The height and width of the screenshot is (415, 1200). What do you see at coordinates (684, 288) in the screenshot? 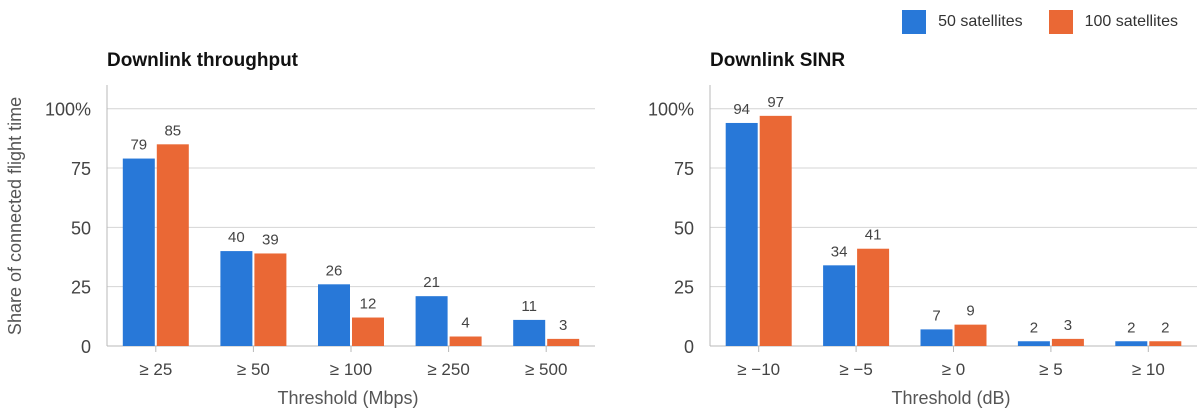
I see `panel-2-ytick-label-25: 25` at bounding box center [684, 288].